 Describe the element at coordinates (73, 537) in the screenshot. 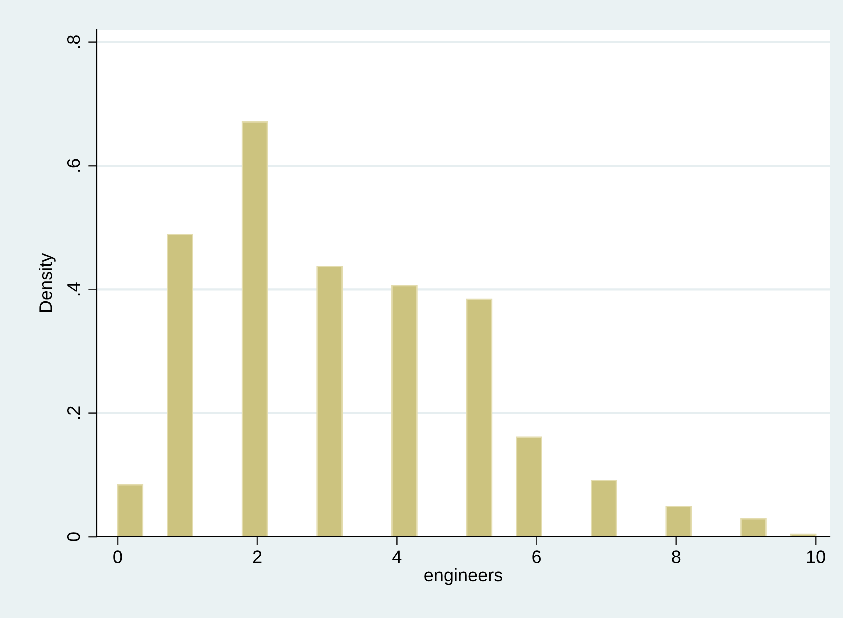

I see `y-tick-label: 0` at that location.